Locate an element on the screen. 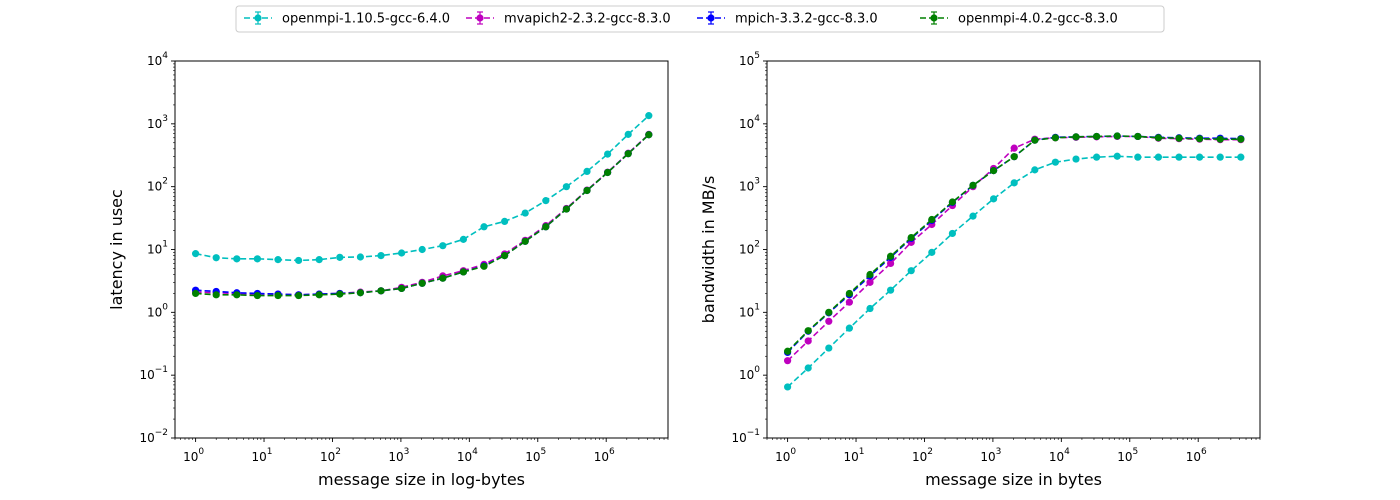 This screenshot has width=1400, height=500. x-ticks: 10⁰ 10¹ 10² 10³ 10⁴ 10⁵ 10⁶ is located at coordinates (991, 451).